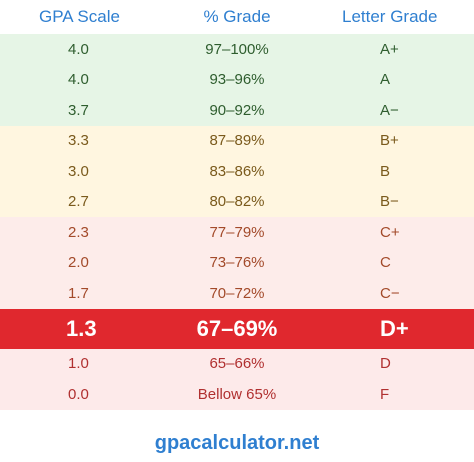 Image resolution: width=474 pixels, height=462 pixels. Describe the element at coordinates (389, 141) in the screenshot. I see `letter-cell: B+` at that location.